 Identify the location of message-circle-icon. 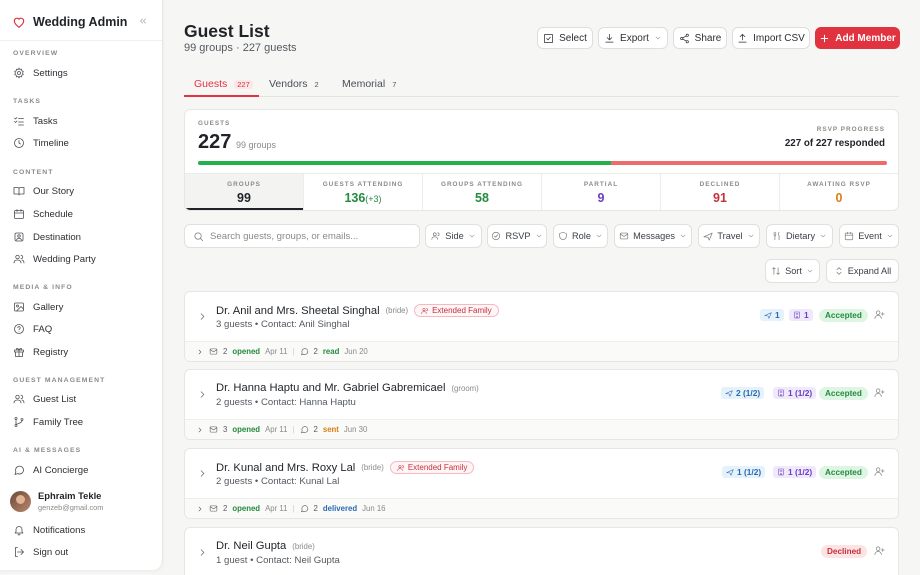
(19, 470).